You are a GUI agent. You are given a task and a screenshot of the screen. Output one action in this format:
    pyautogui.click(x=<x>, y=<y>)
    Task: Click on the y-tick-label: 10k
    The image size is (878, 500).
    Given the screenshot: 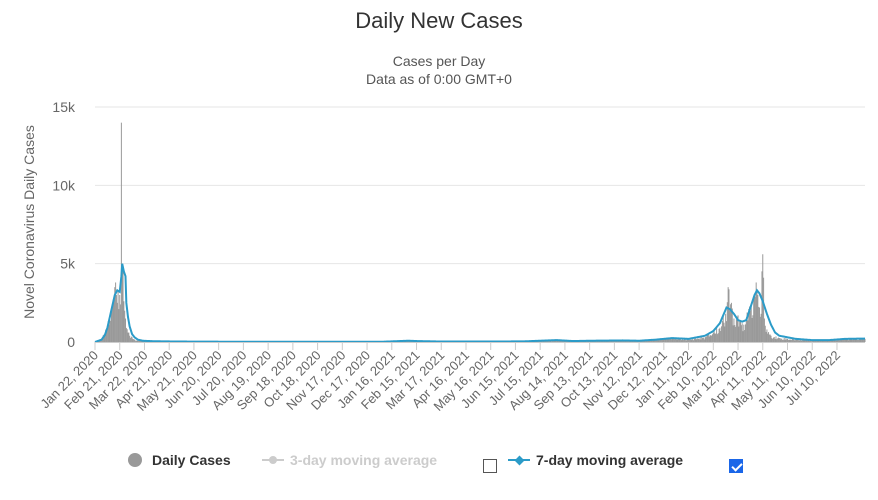 What is the action you would take?
    pyautogui.click(x=64, y=185)
    